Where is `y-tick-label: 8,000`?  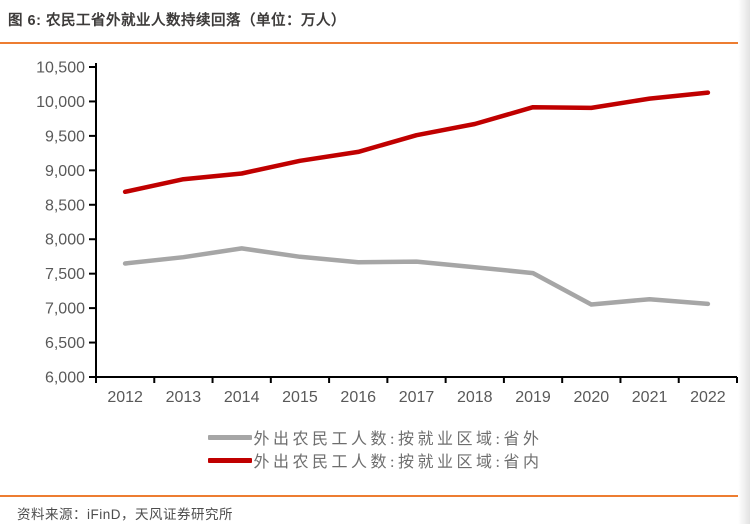
y-tick-label: 8,000 is located at coordinates (65, 240).